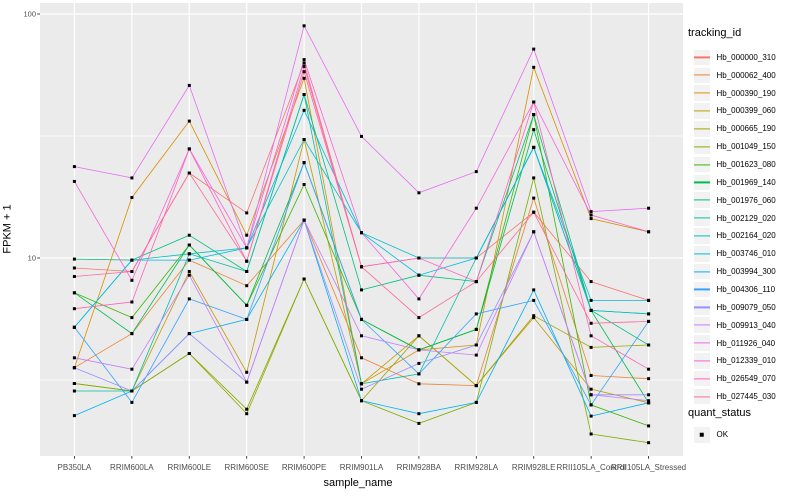 This screenshot has width=800, height=500. Describe the element at coordinates (246, 467) in the screenshot. I see `x-tick-label: RRIM600SE` at that location.